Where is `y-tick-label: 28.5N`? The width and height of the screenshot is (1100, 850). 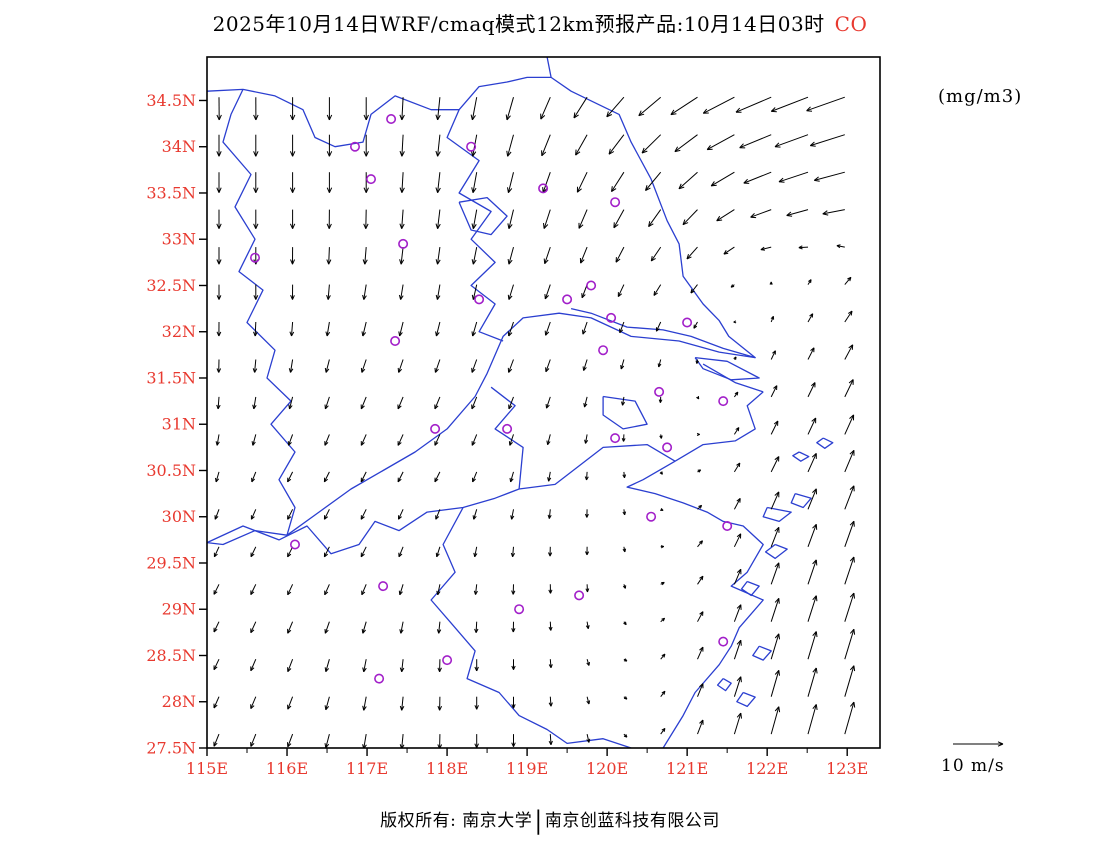 y-tick-label: 28.5N is located at coordinates (171, 655).